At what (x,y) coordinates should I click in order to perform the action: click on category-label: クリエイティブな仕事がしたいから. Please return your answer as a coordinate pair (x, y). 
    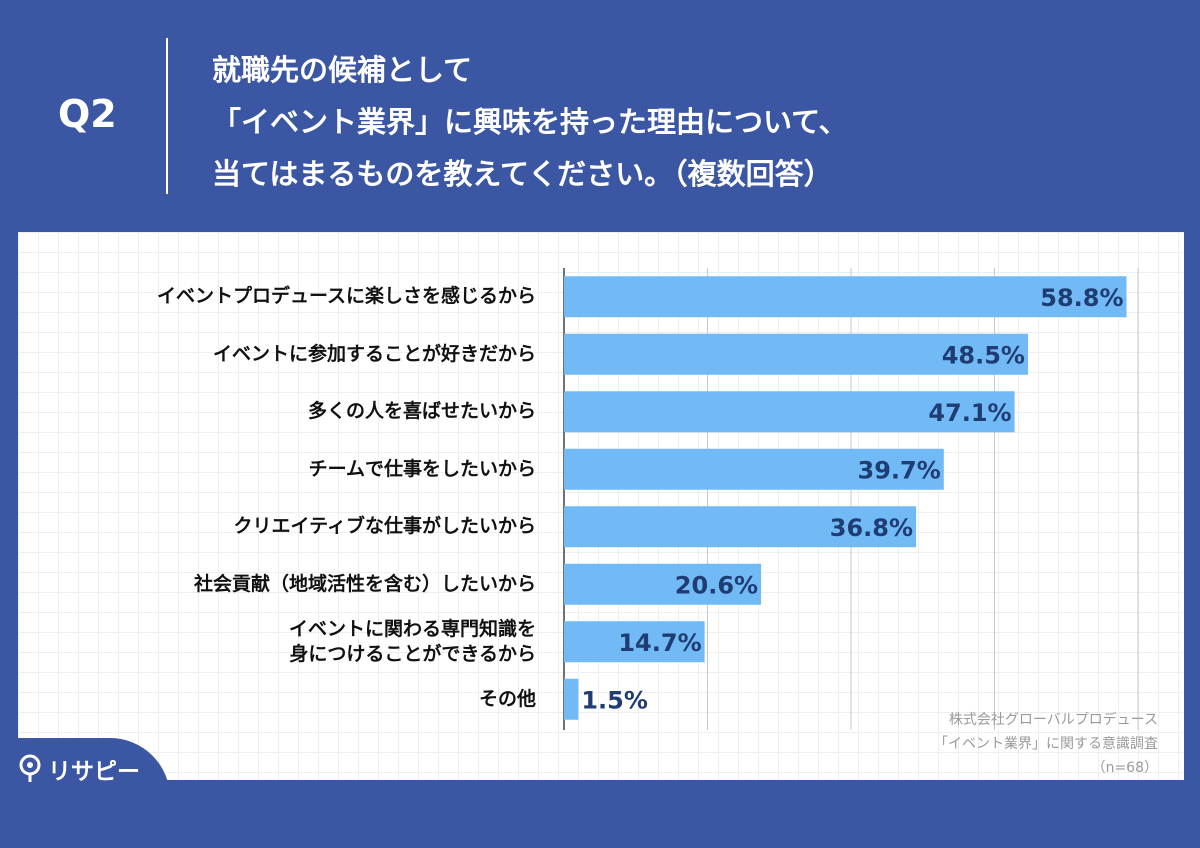
    Looking at the image, I should click on (384, 526).